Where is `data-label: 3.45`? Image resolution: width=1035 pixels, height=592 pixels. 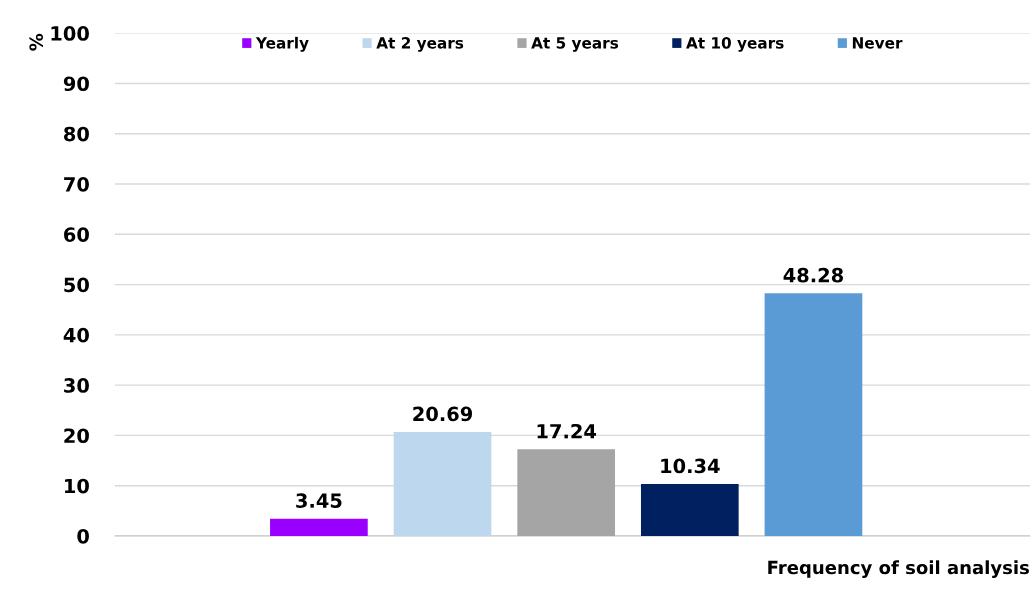 data-label: 3.45 is located at coordinates (319, 500).